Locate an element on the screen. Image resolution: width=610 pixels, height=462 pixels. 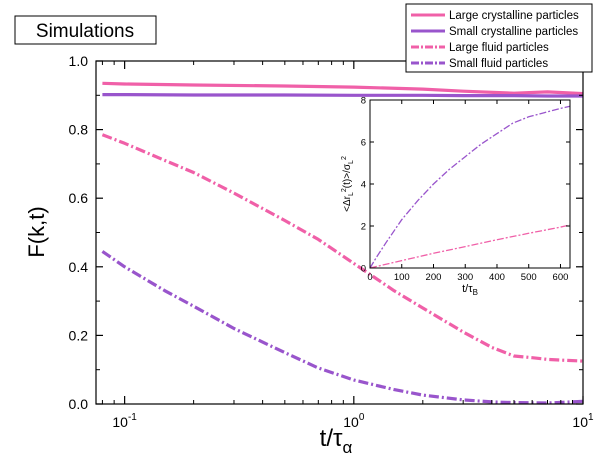
inset-ylabel-part: <Δr is located at coordinates (347, 203).